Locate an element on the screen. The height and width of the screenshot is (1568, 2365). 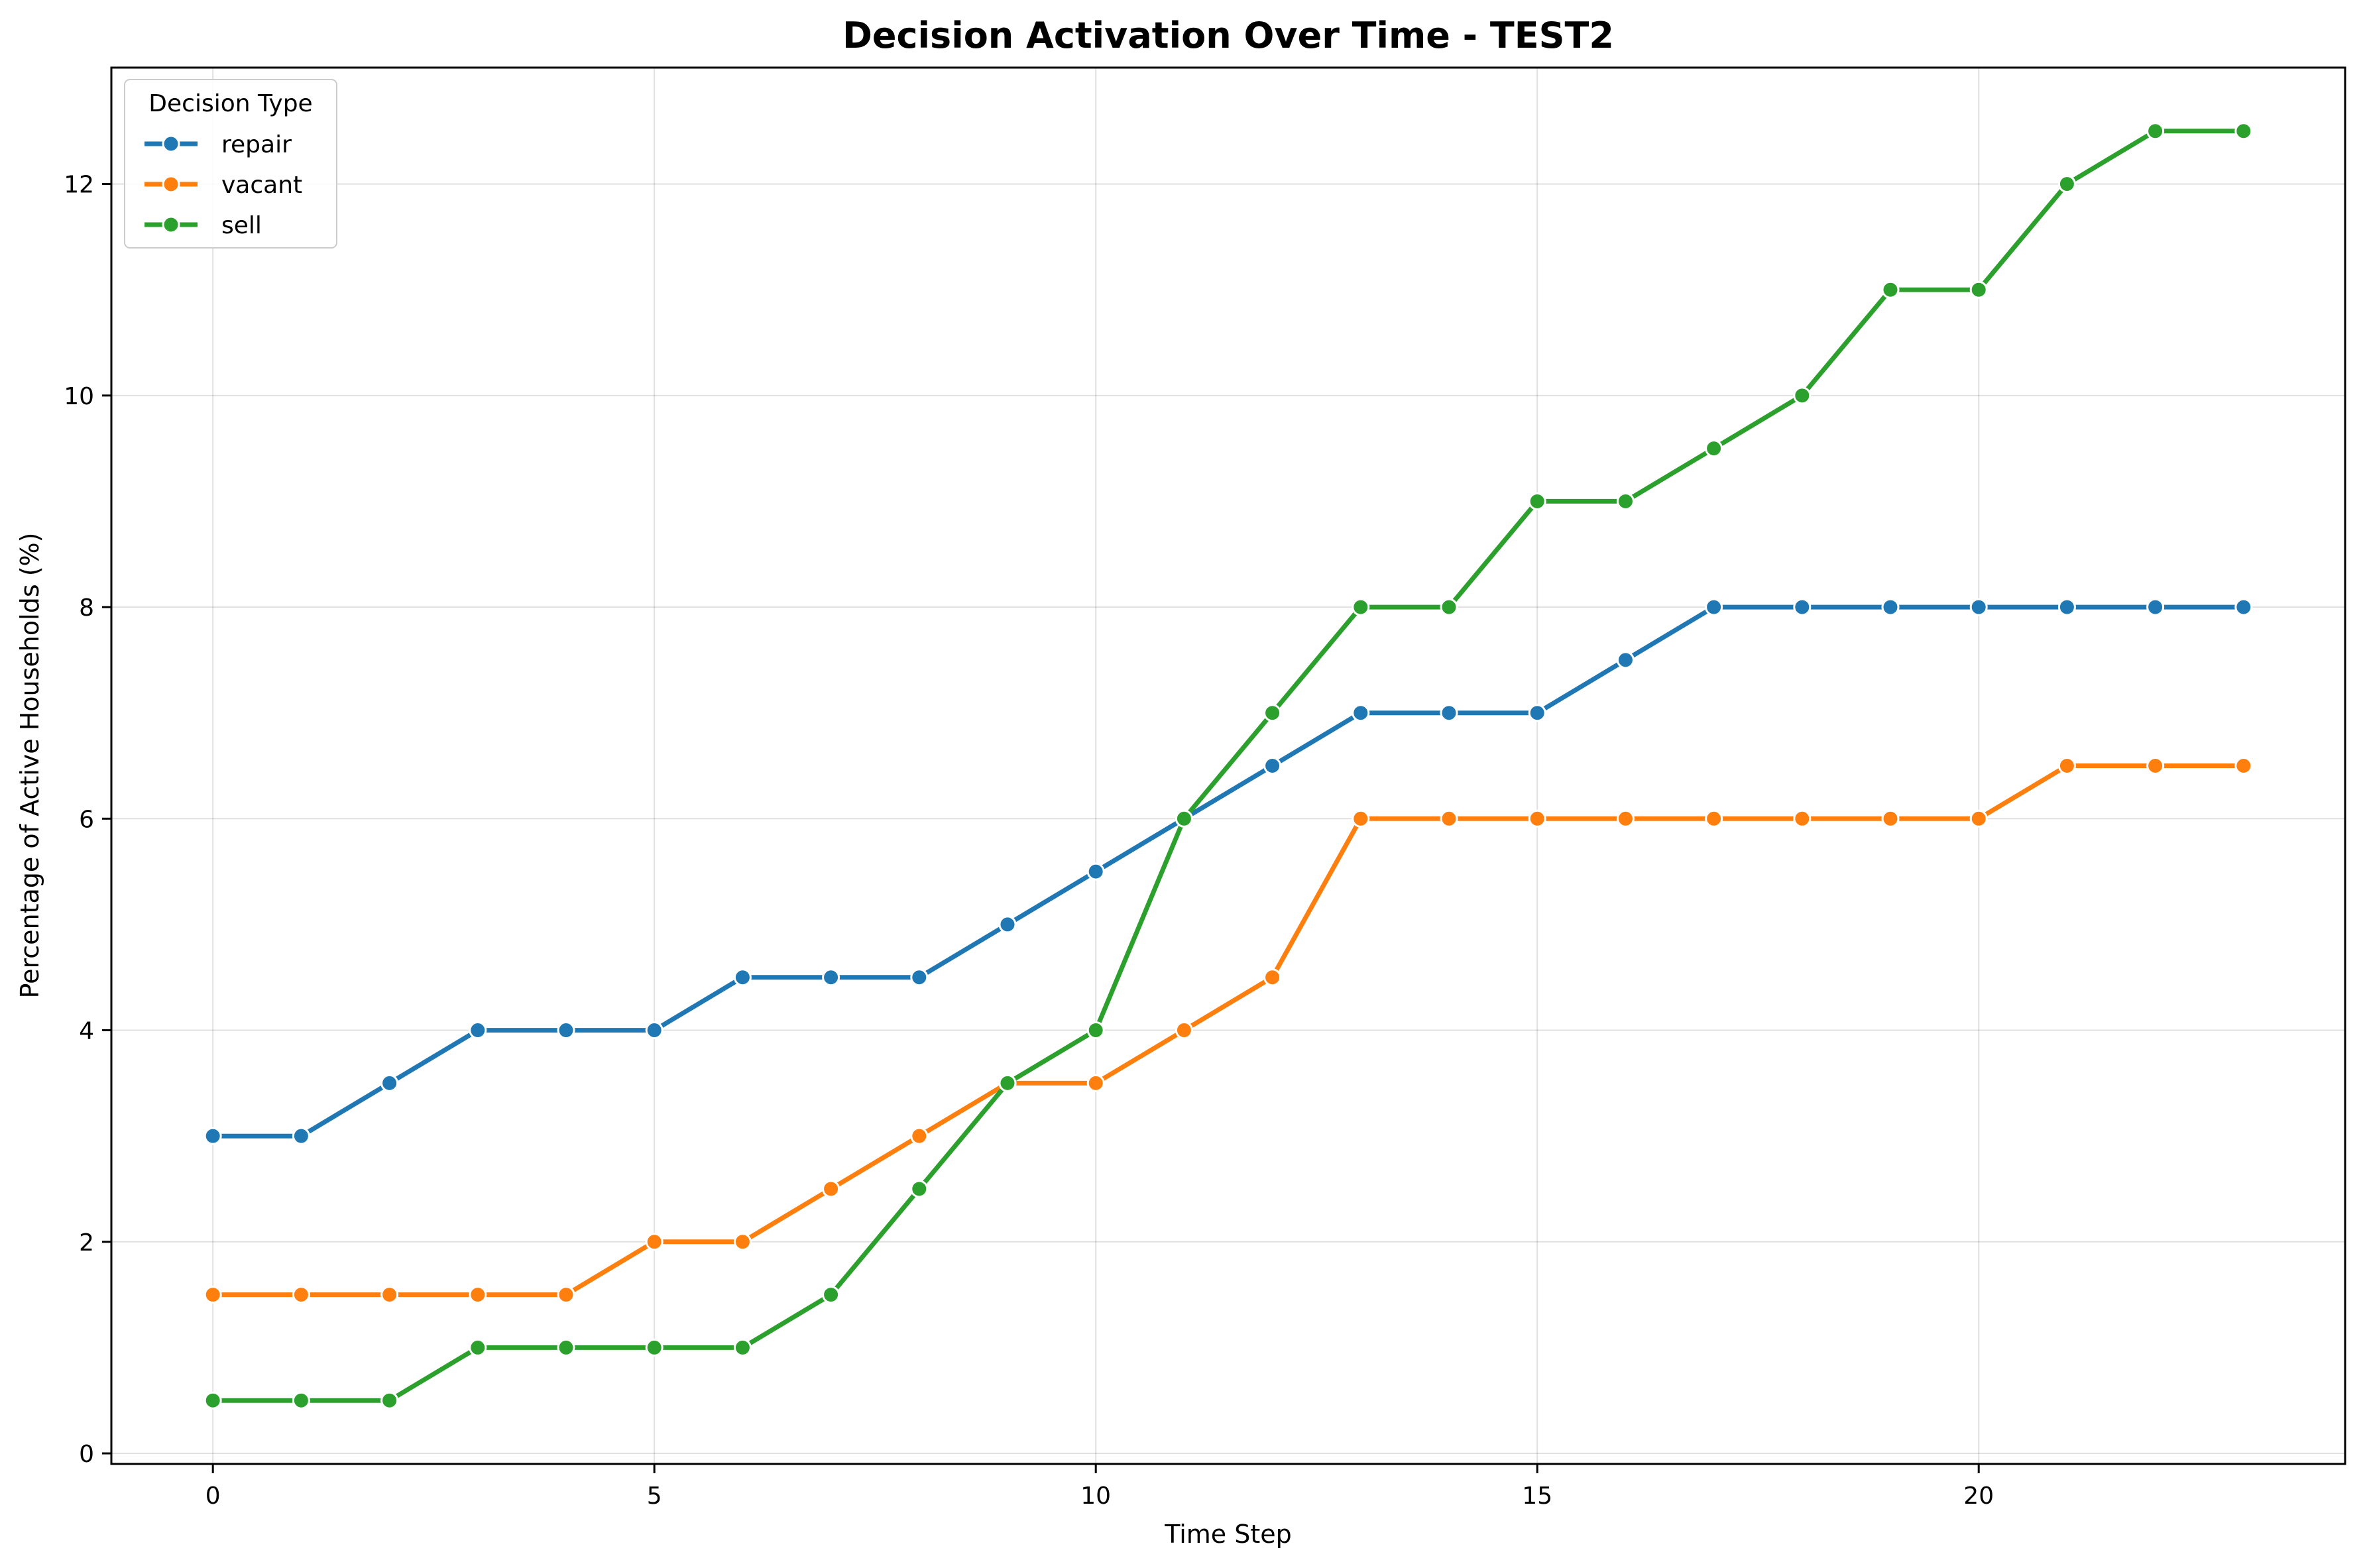
legend-label: vacant is located at coordinates (261, 186).